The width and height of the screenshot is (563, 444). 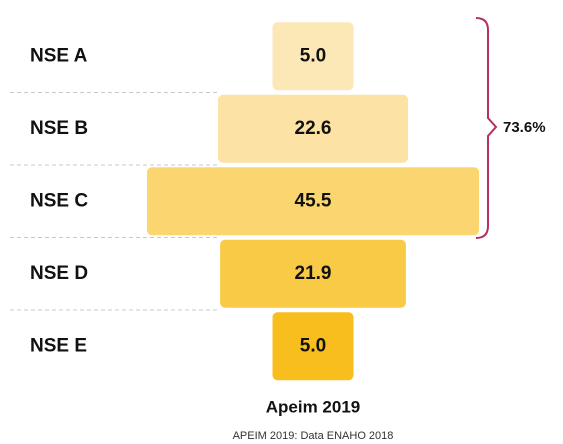 What do you see at coordinates (59, 128) in the screenshot?
I see `category-label: NSE B` at bounding box center [59, 128].